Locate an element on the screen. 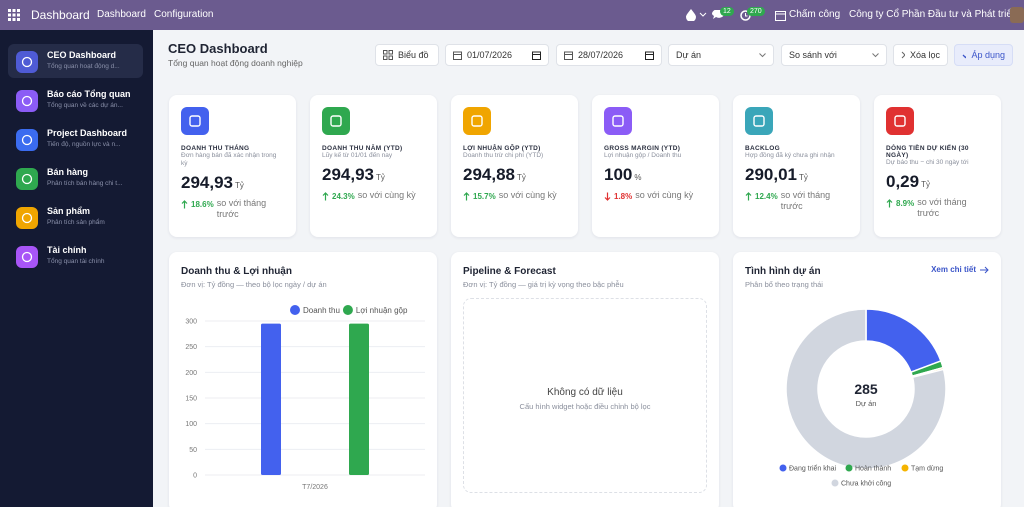 The image size is (1024, 507). date-from-value: 01/07/2026 is located at coordinates (490, 55).